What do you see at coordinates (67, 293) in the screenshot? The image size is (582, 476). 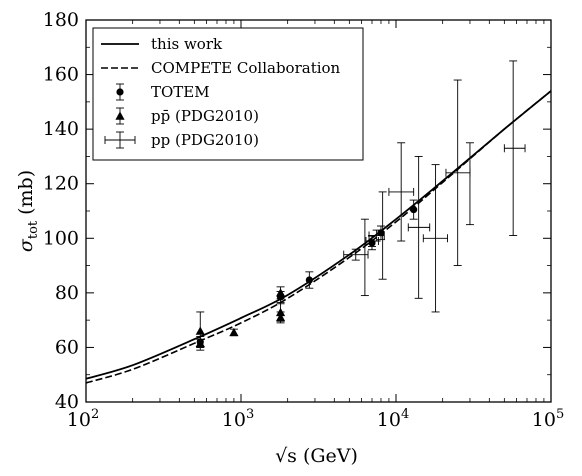 I see `y-tick-label-2: 80` at bounding box center [67, 293].